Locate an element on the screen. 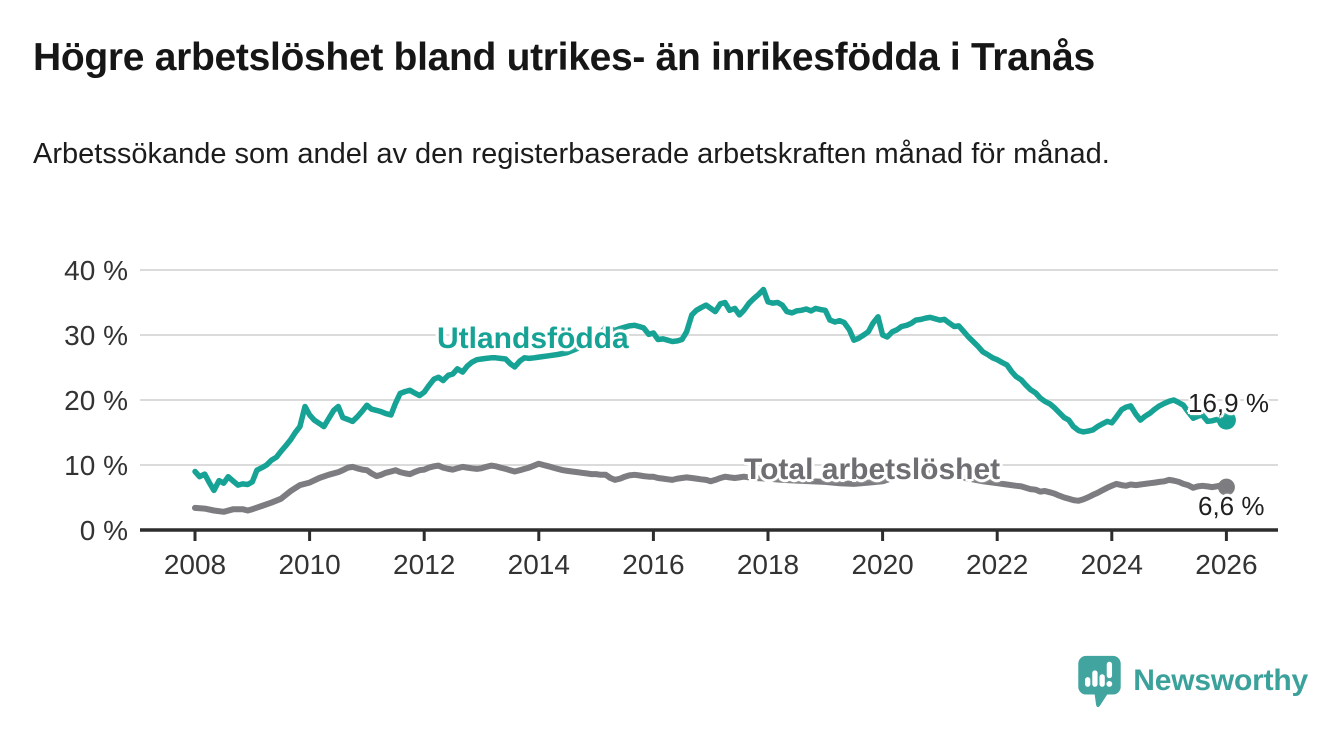  y-axis-label-40: 40 % is located at coordinates (96, 270).